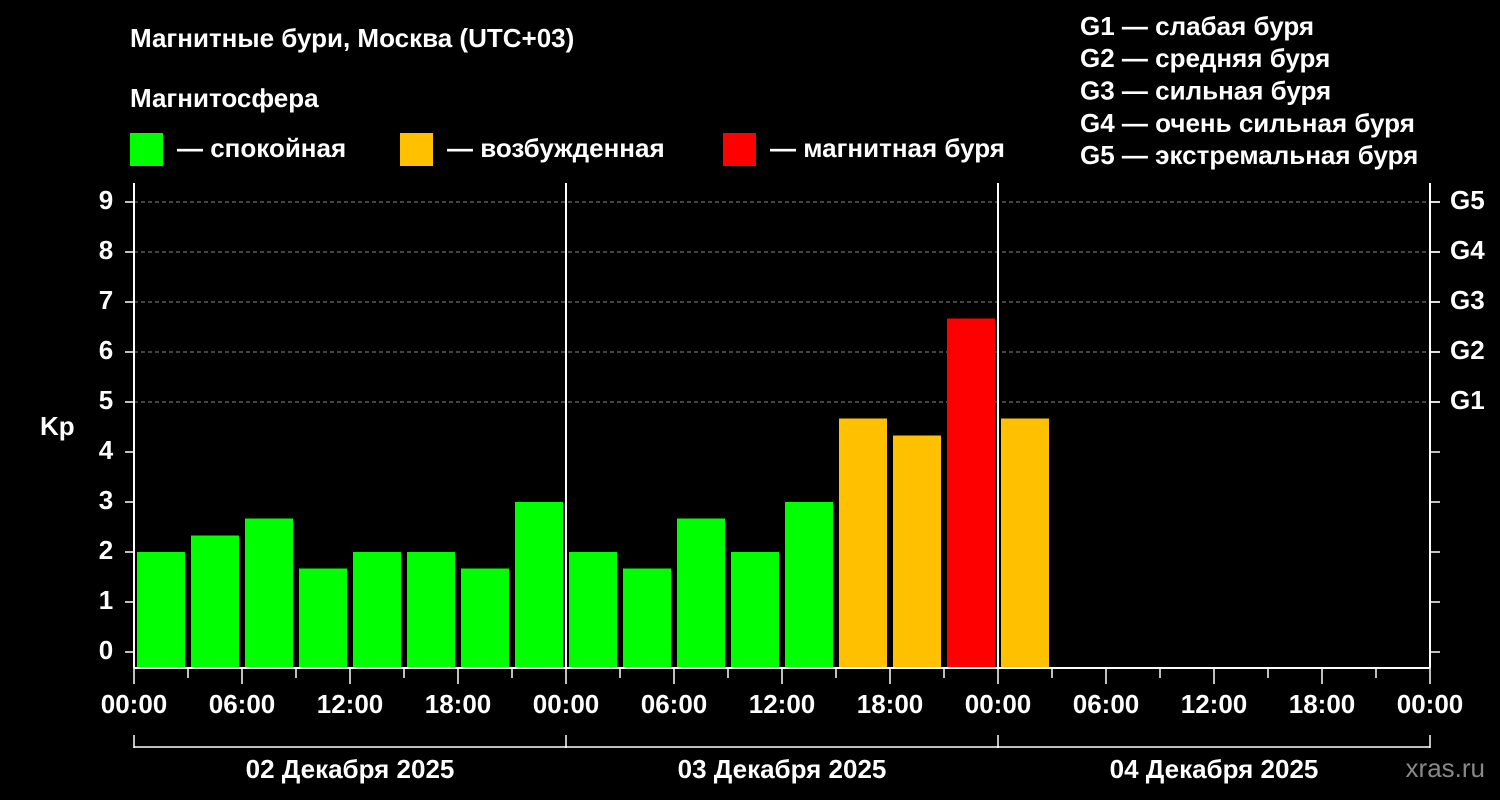 This screenshot has width=1500, height=800. What do you see at coordinates (106, 300) in the screenshot?
I see `y-tick-label: 7` at bounding box center [106, 300].